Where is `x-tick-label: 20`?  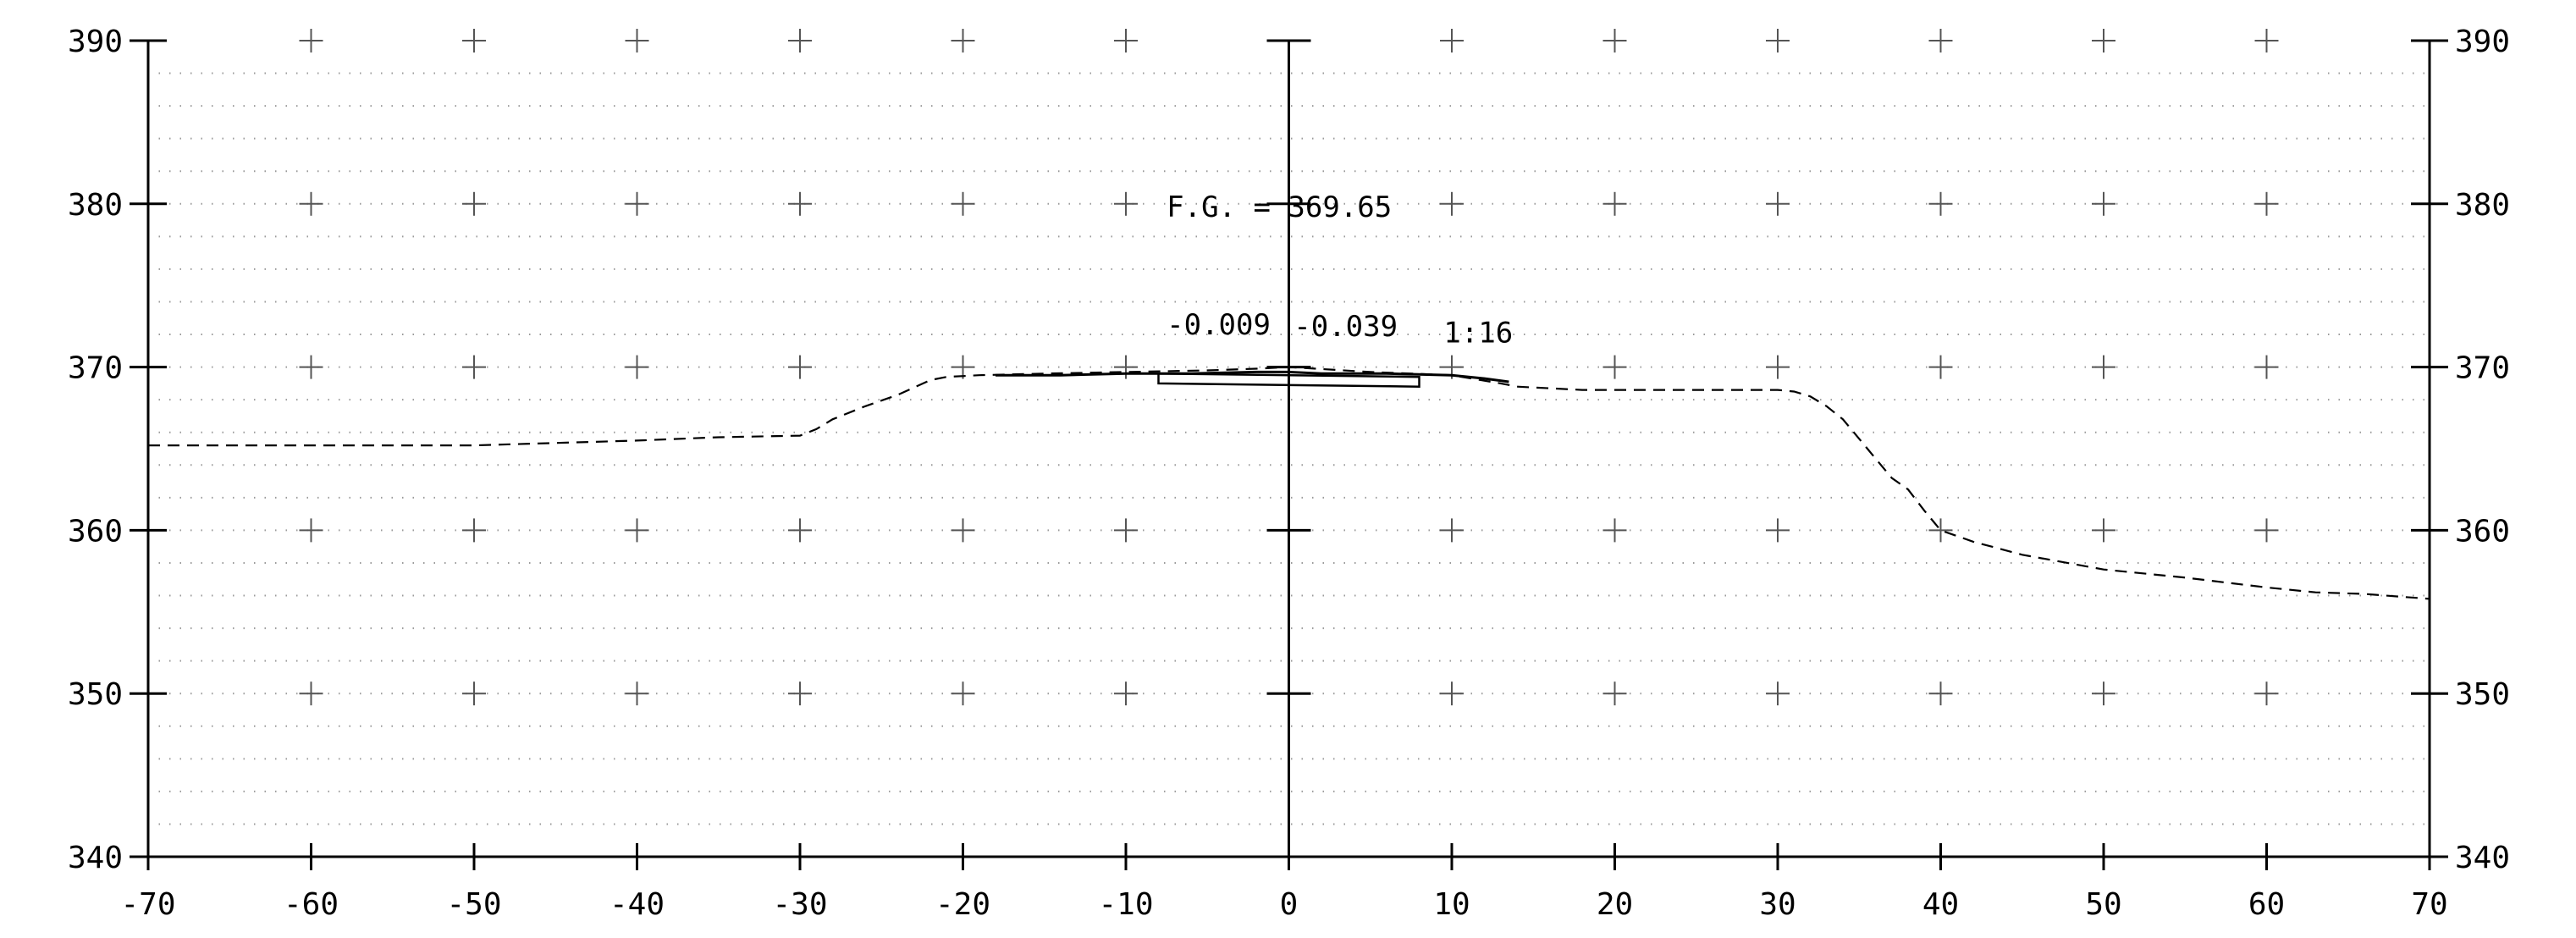
x-tick-label: 20 is located at coordinates (1615, 904).